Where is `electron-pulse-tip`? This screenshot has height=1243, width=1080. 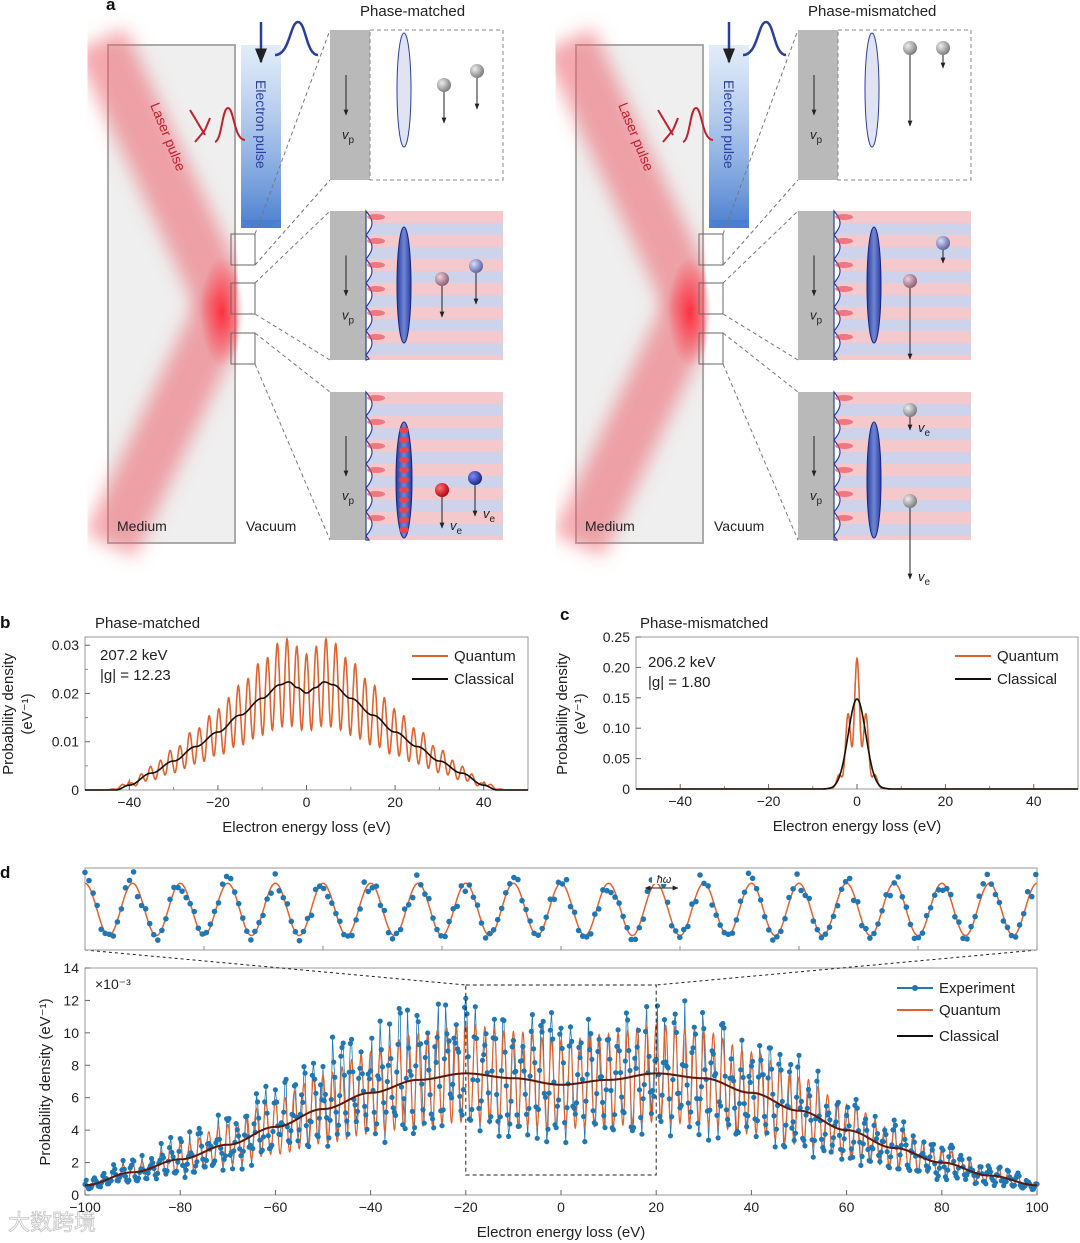
electron-pulse-tip is located at coordinates (261, 224).